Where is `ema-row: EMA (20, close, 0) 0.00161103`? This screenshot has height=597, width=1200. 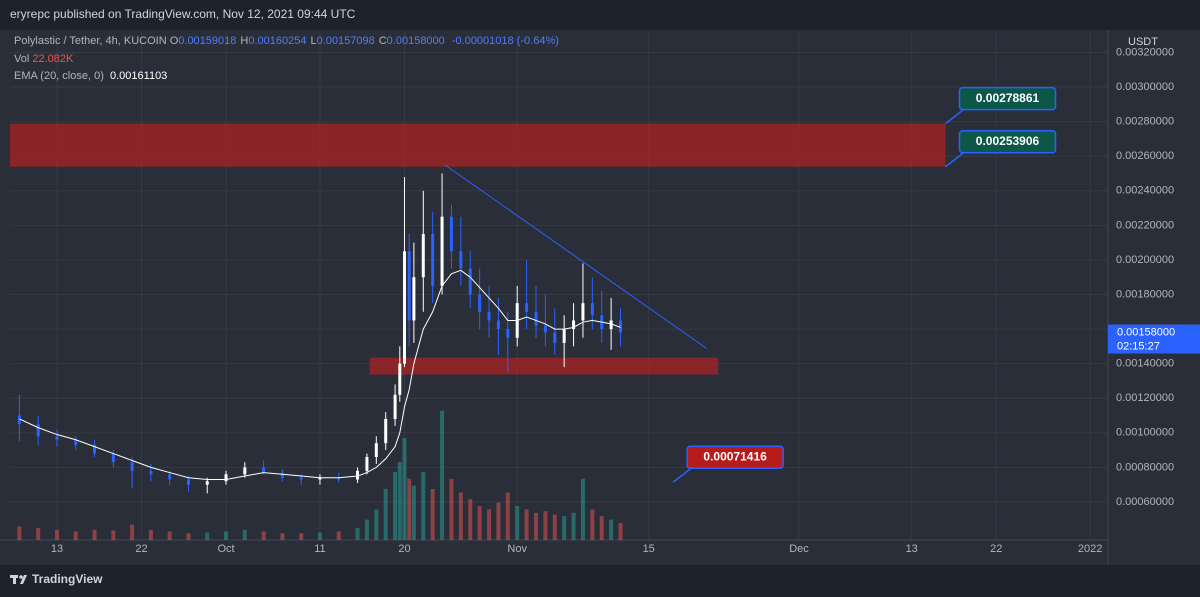
ema-row: EMA (20, close, 0) 0.00161103 is located at coordinates (286, 77).